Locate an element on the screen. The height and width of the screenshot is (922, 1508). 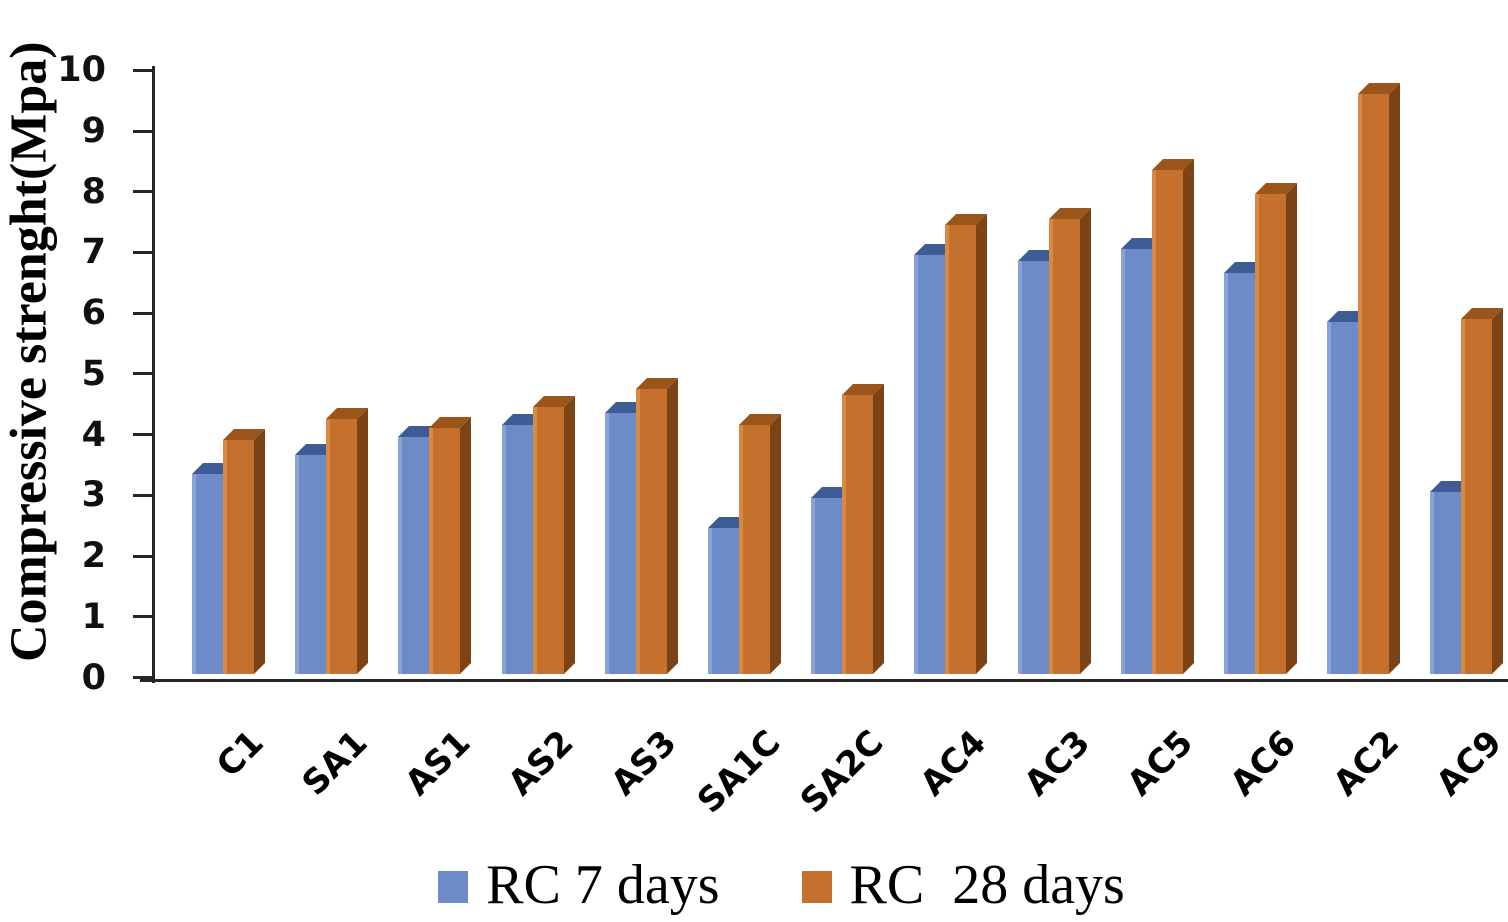
bar-sa2c-series1 is located at coordinates (863, 529).